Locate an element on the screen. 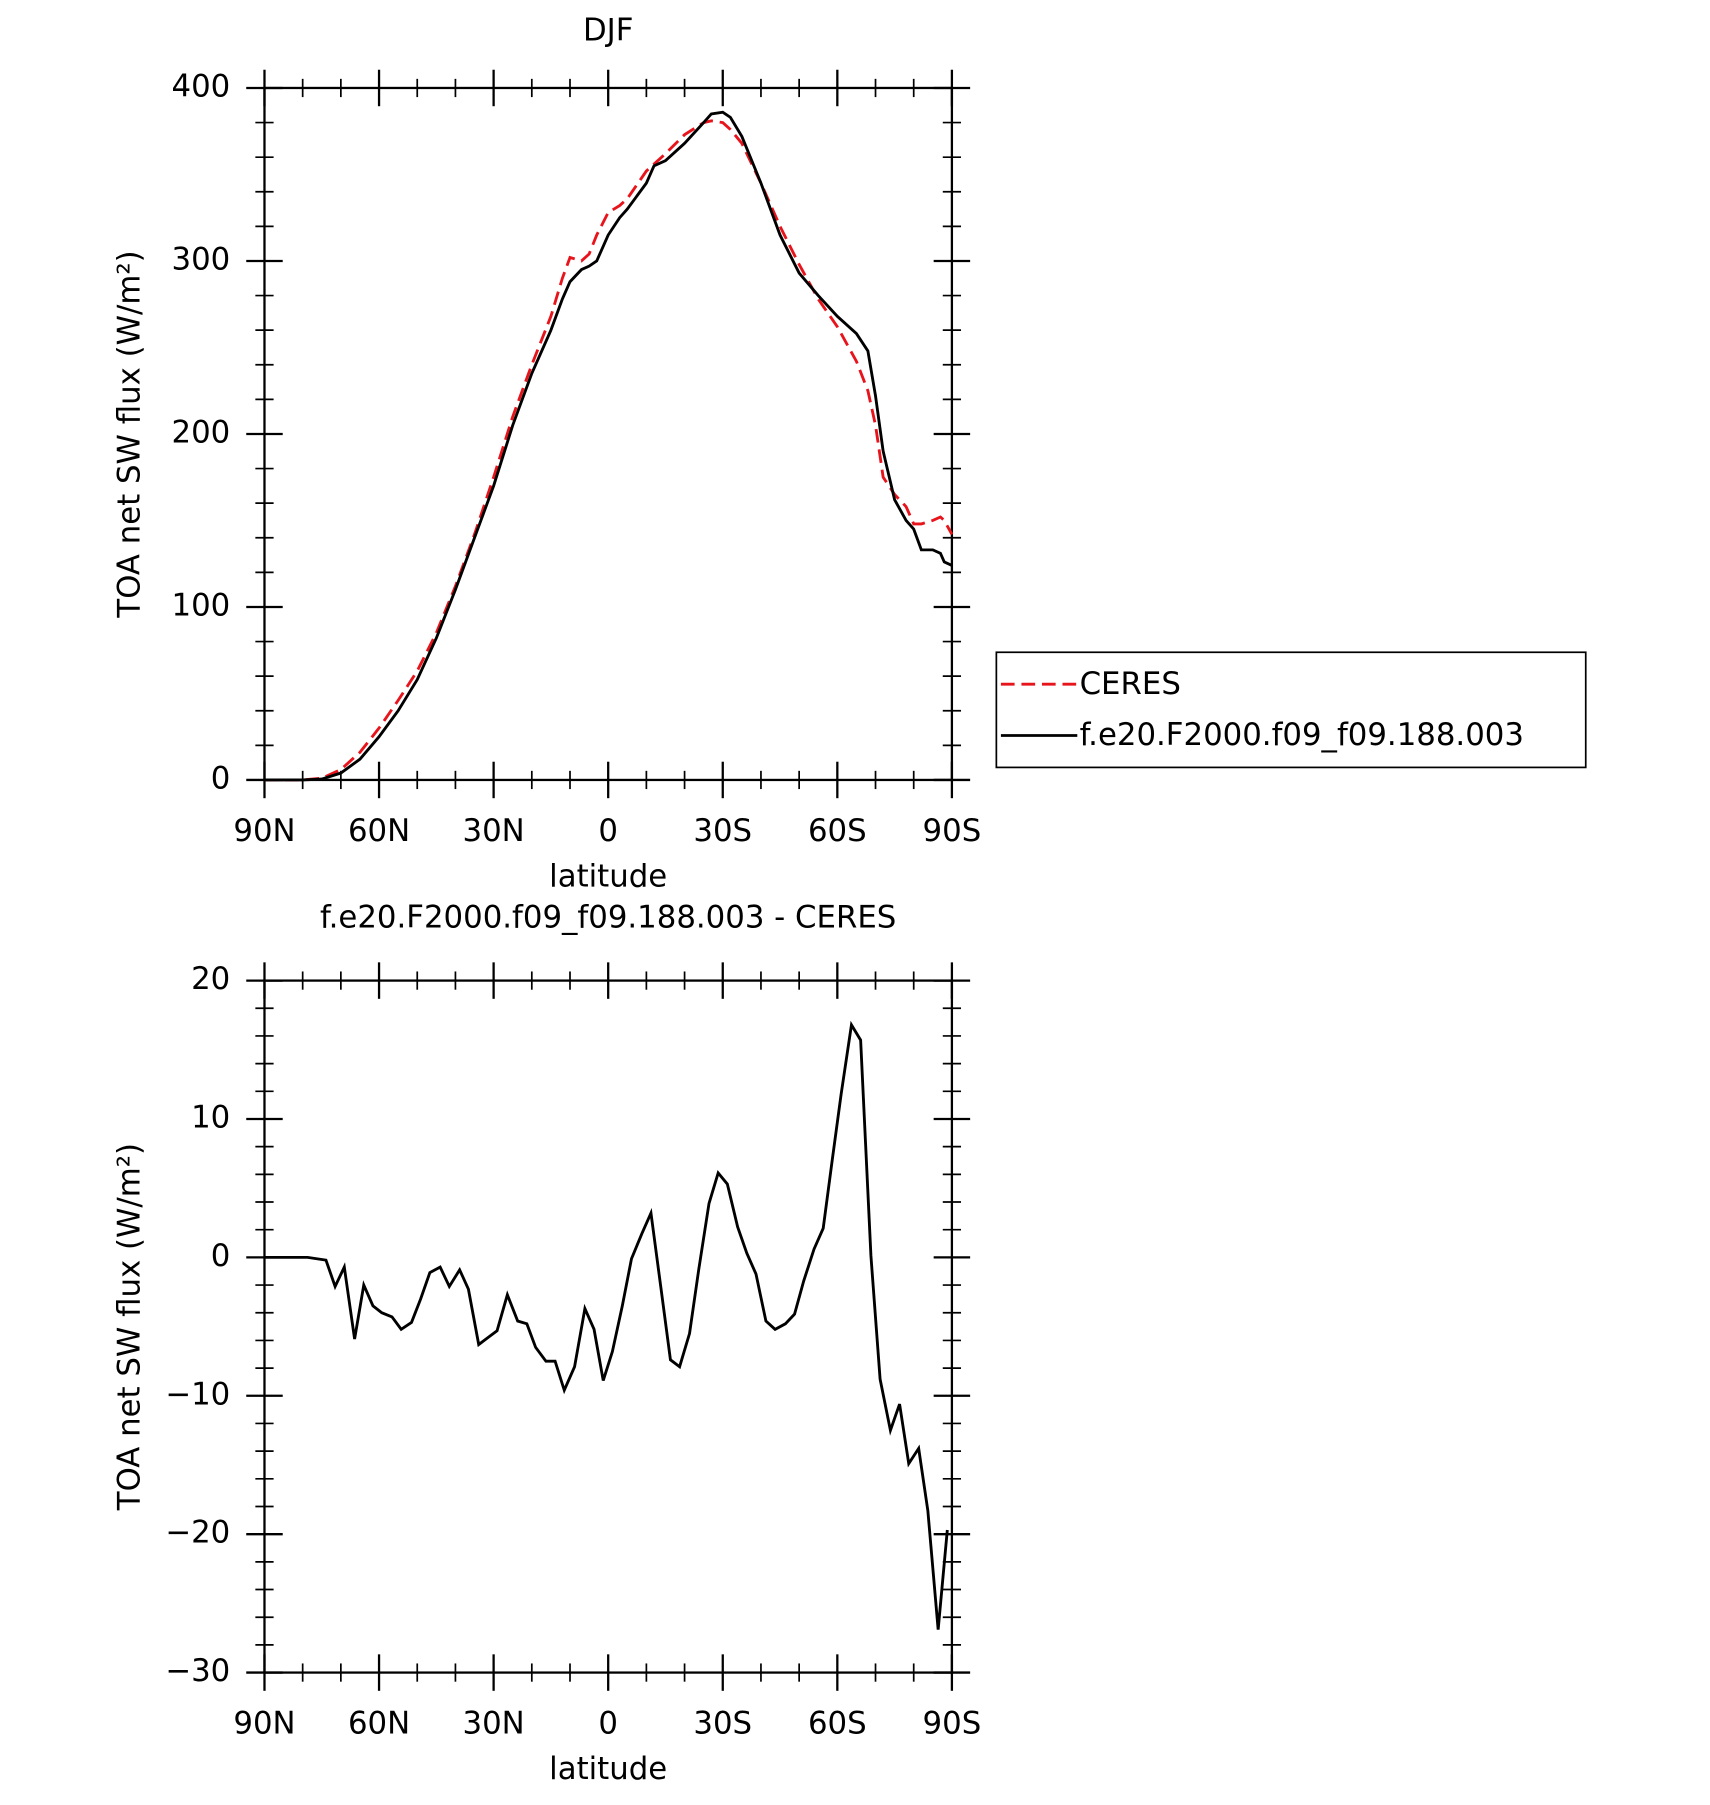 The width and height of the screenshot is (1710, 1805). y-tick-label: 10 is located at coordinates (210, 1117).